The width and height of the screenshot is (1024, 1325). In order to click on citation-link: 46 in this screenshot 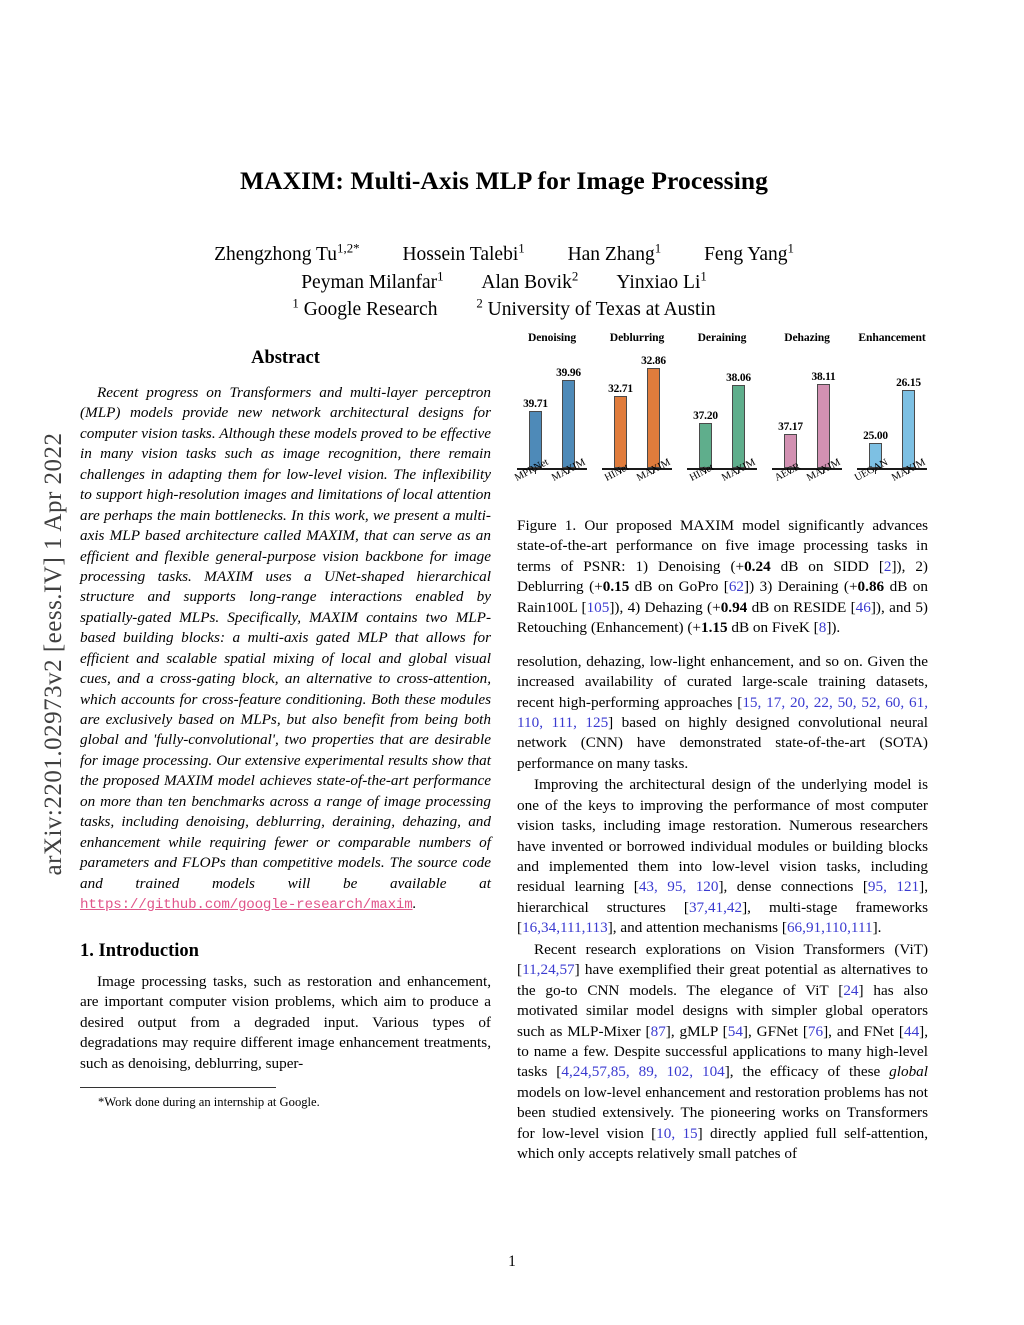, I will do `click(863, 607)`.